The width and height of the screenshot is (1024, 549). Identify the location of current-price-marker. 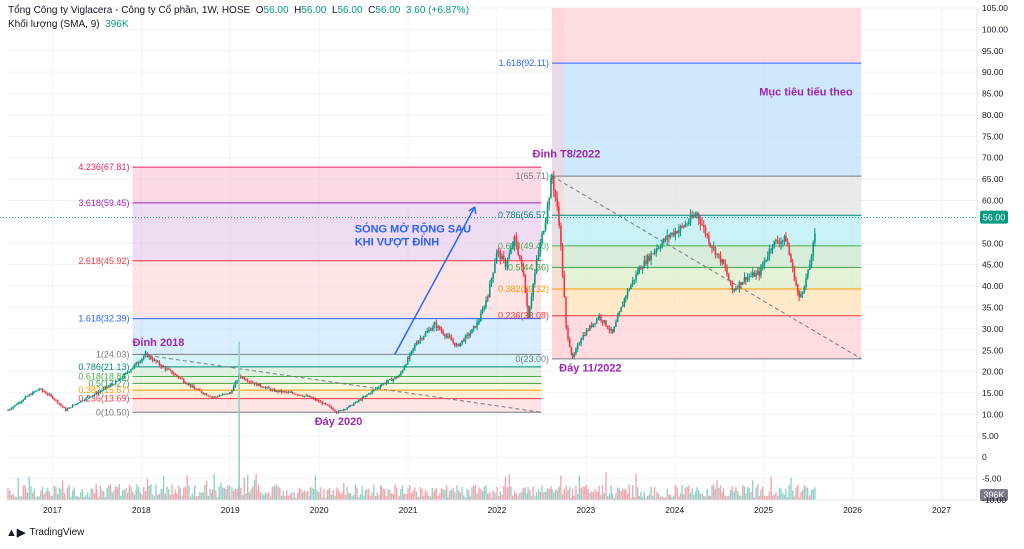
(994, 217).